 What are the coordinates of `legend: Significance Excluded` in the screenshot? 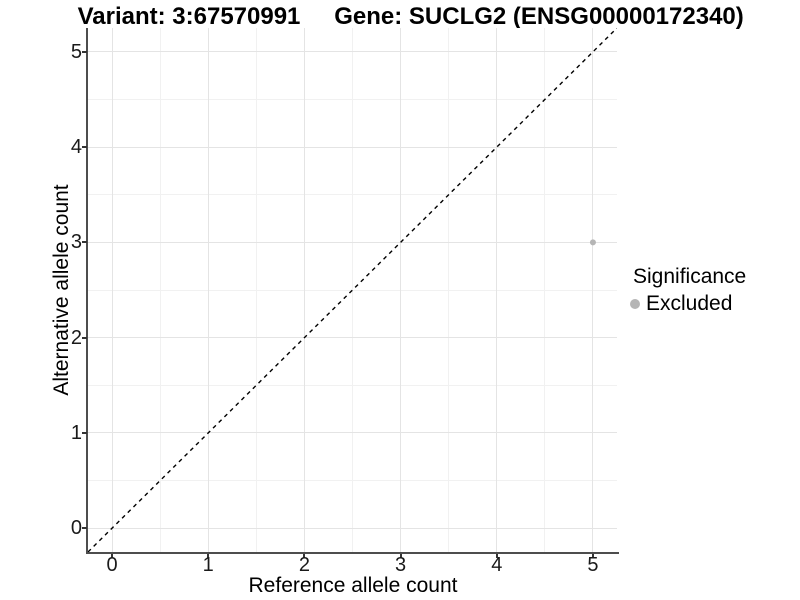 It's located at (687, 290).